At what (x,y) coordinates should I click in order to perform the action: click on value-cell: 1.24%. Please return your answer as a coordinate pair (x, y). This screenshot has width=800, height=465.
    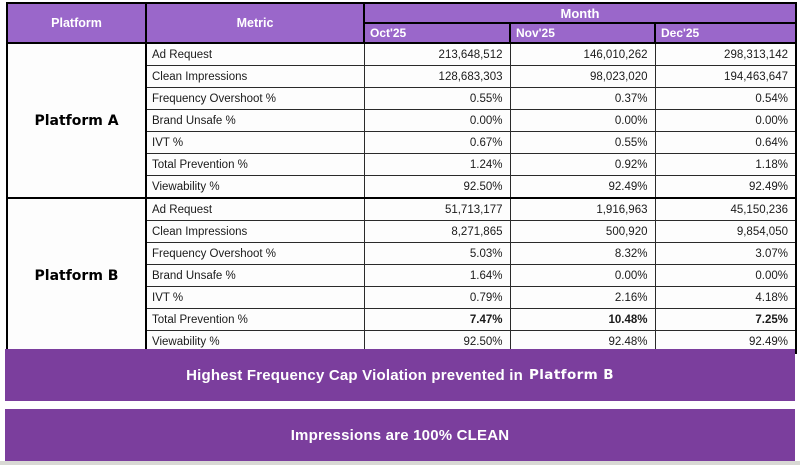
    Looking at the image, I should click on (437, 164).